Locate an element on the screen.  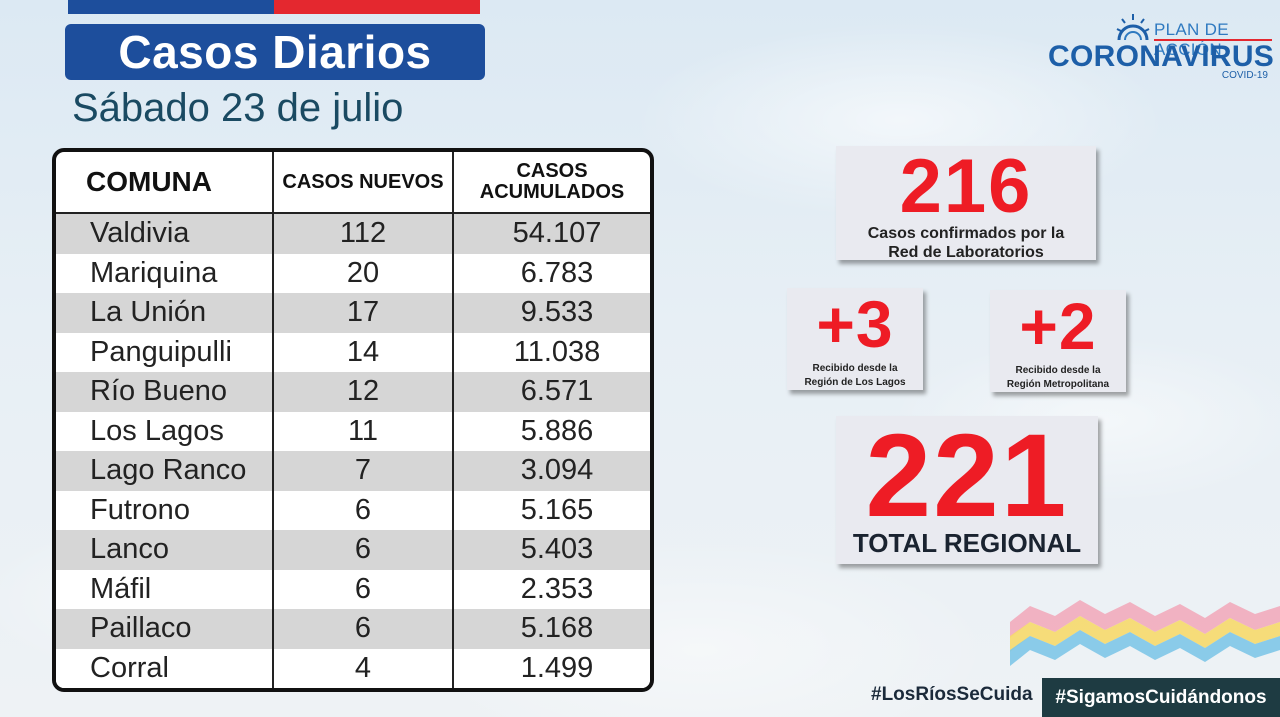
metropolitana-label-1: Recibido desde la is located at coordinates (1058, 370).